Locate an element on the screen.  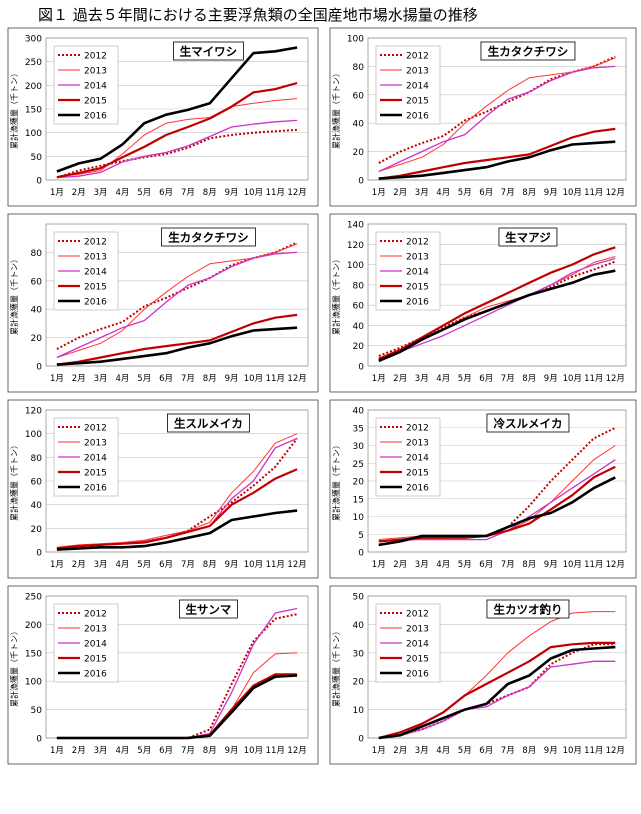
y-tick-label: 20 is located at coordinates (37, 339).